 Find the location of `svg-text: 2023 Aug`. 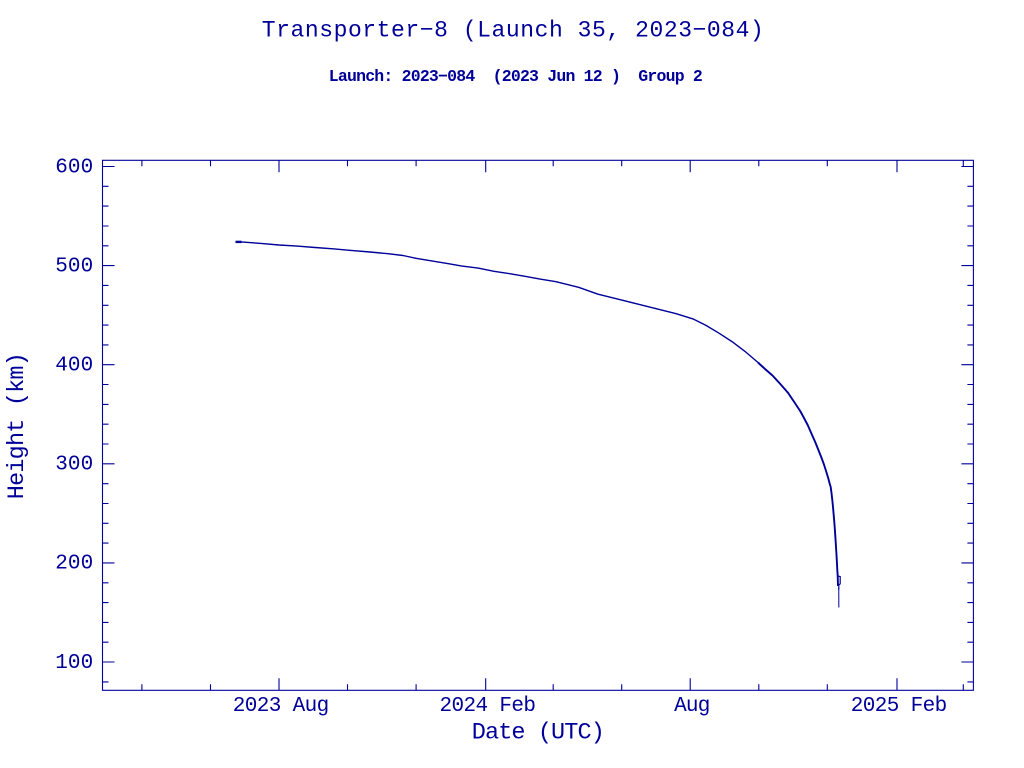

svg-text: 2023 Aug is located at coordinates (281, 706).